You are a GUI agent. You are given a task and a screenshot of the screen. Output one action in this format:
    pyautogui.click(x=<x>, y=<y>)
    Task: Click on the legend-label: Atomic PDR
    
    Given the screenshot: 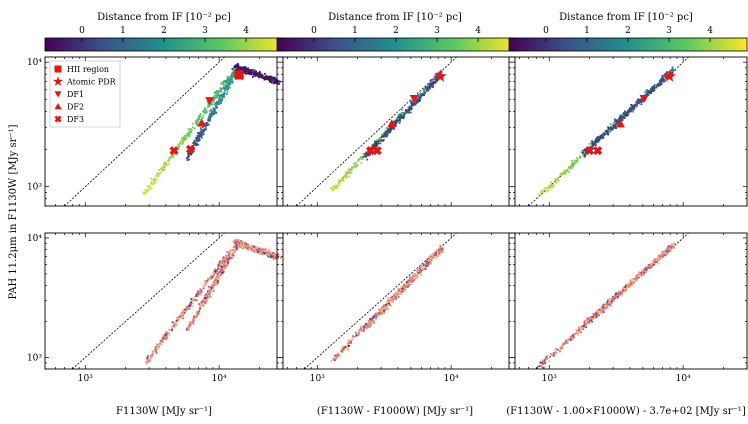 What is the action you would take?
    pyautogui.click(x=91, y=82)
    